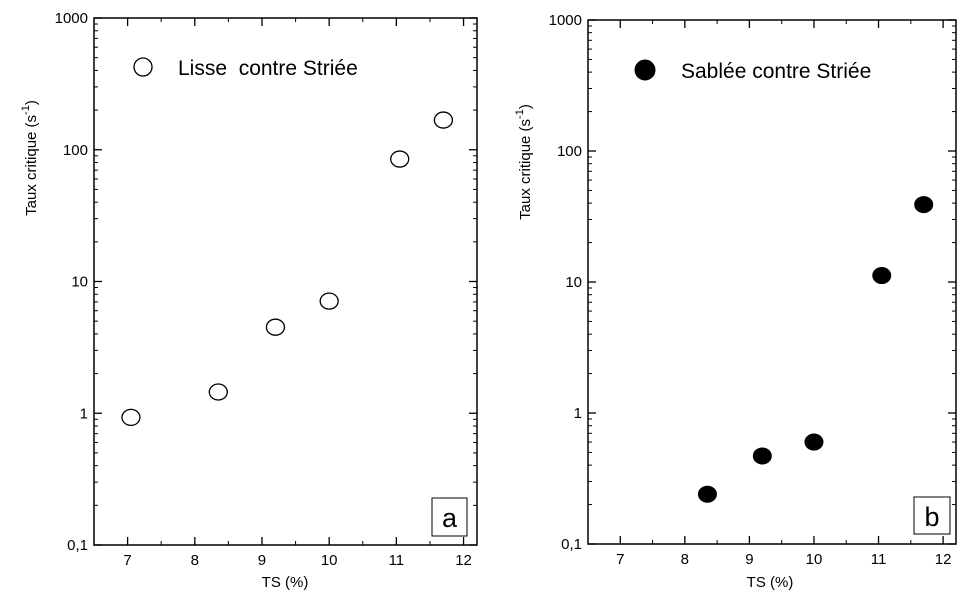  I want to click on panel-tag: b, so click(932, 515).